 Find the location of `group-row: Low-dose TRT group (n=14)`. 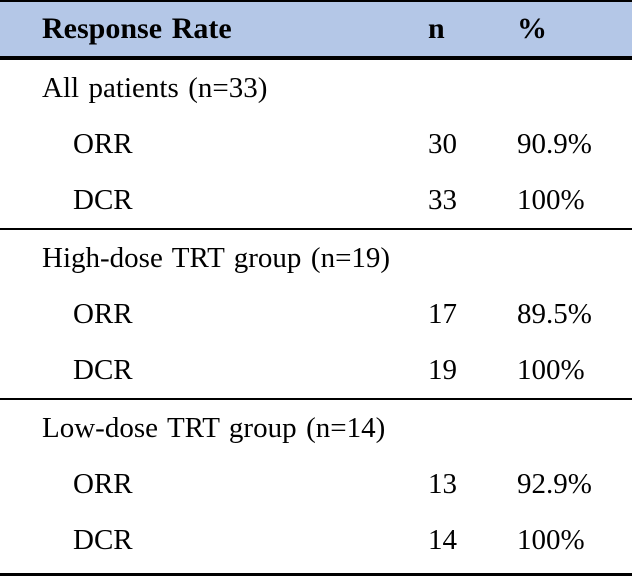

group-row: Low-dose TRT group (n=14) is located at coordinates (316, 428).